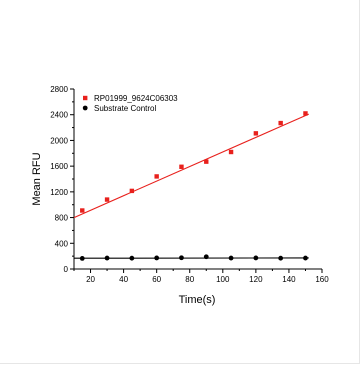 The height and width of the screenshot is (370, 361). I want to click on x-tick-label: 60, so click(156, 279).